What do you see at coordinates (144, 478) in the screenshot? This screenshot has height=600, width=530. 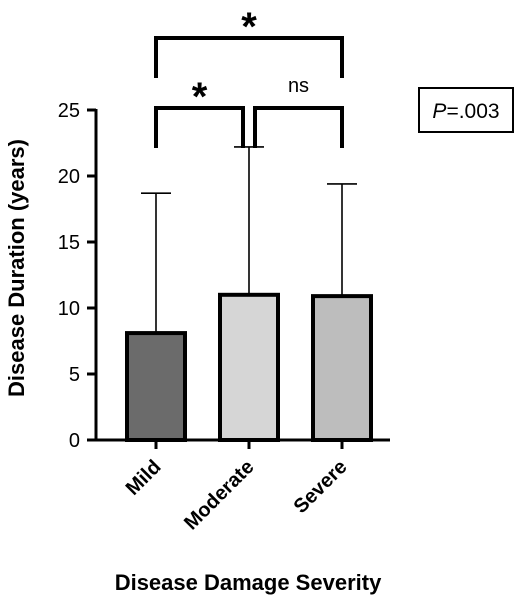 I see `x-tick-label-mild: Mild` at bounding box center [144, 478].